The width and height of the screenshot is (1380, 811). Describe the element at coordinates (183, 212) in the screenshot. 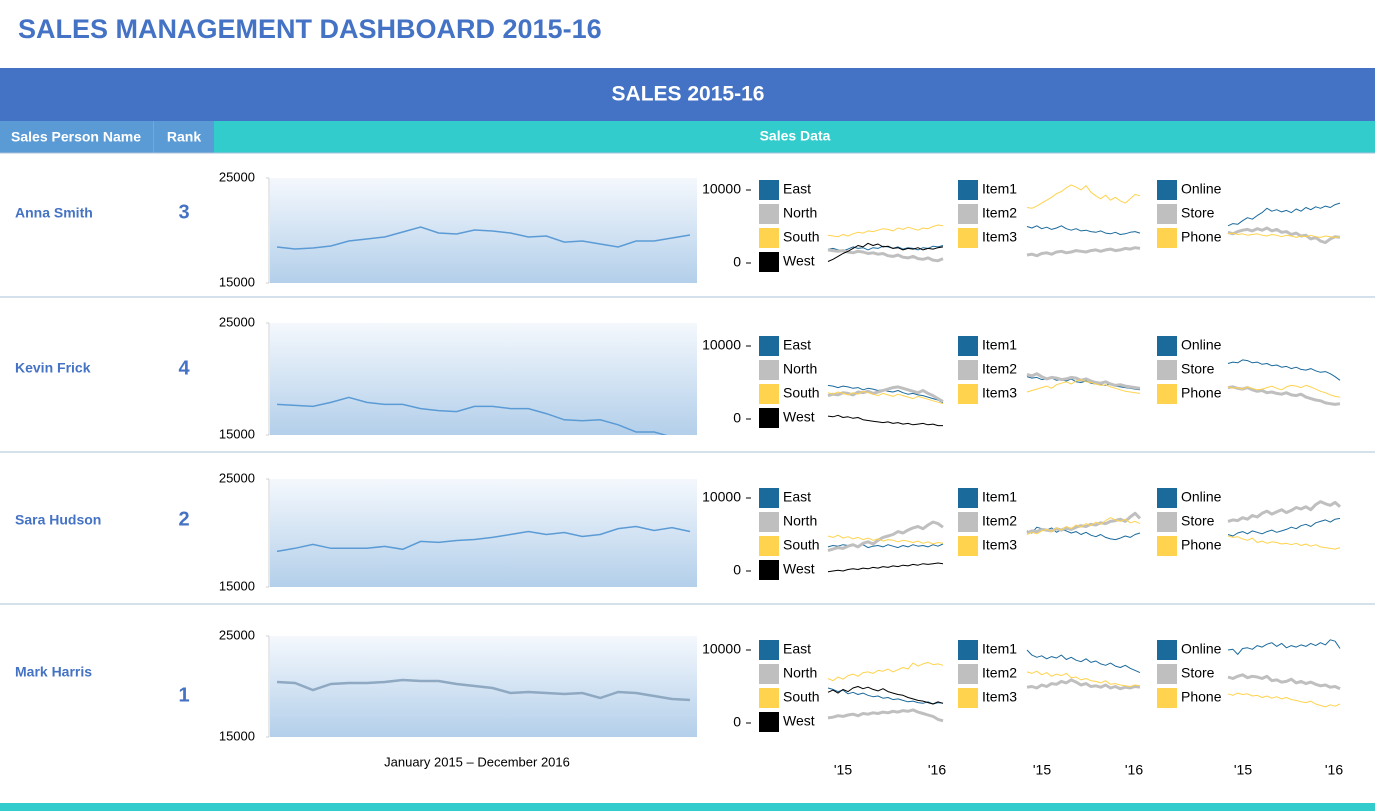

I see `rank: 3` at that location.